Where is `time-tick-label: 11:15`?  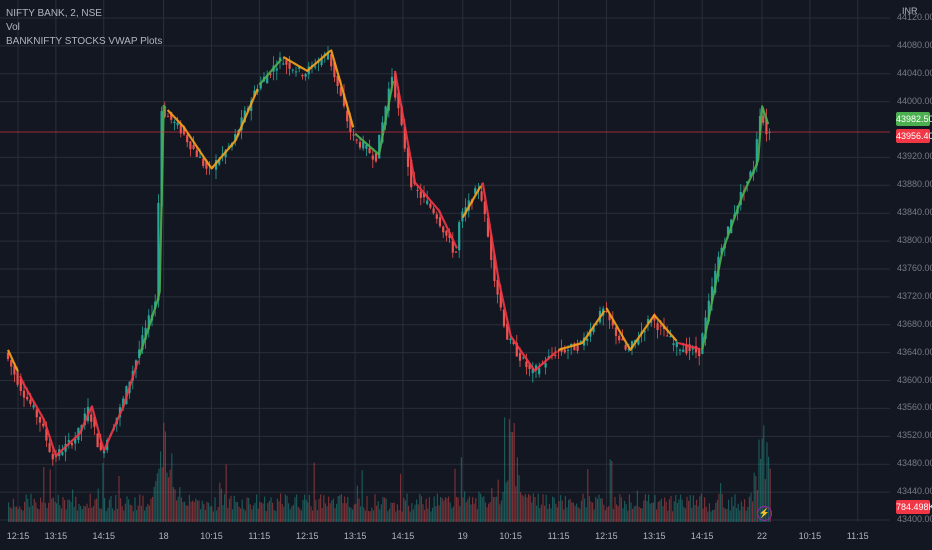 time-tick-label: 11:15 is located at coordinates (558, 536).